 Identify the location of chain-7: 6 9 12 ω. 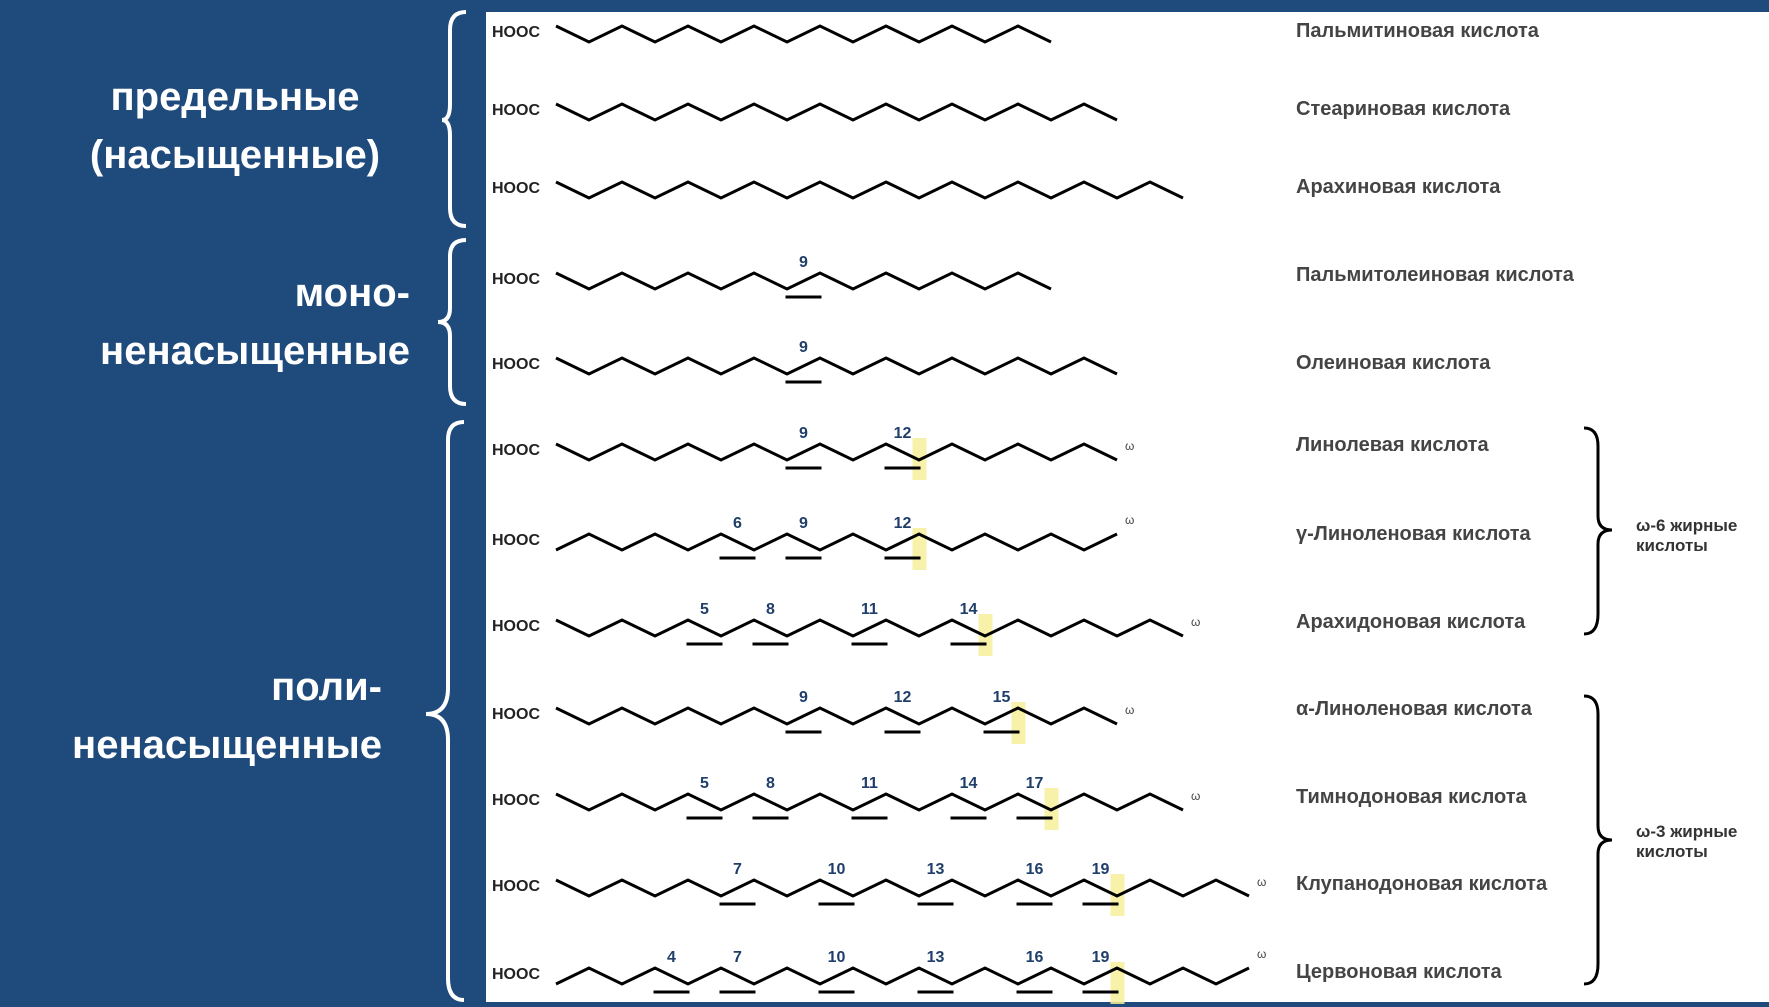
(844, 541).